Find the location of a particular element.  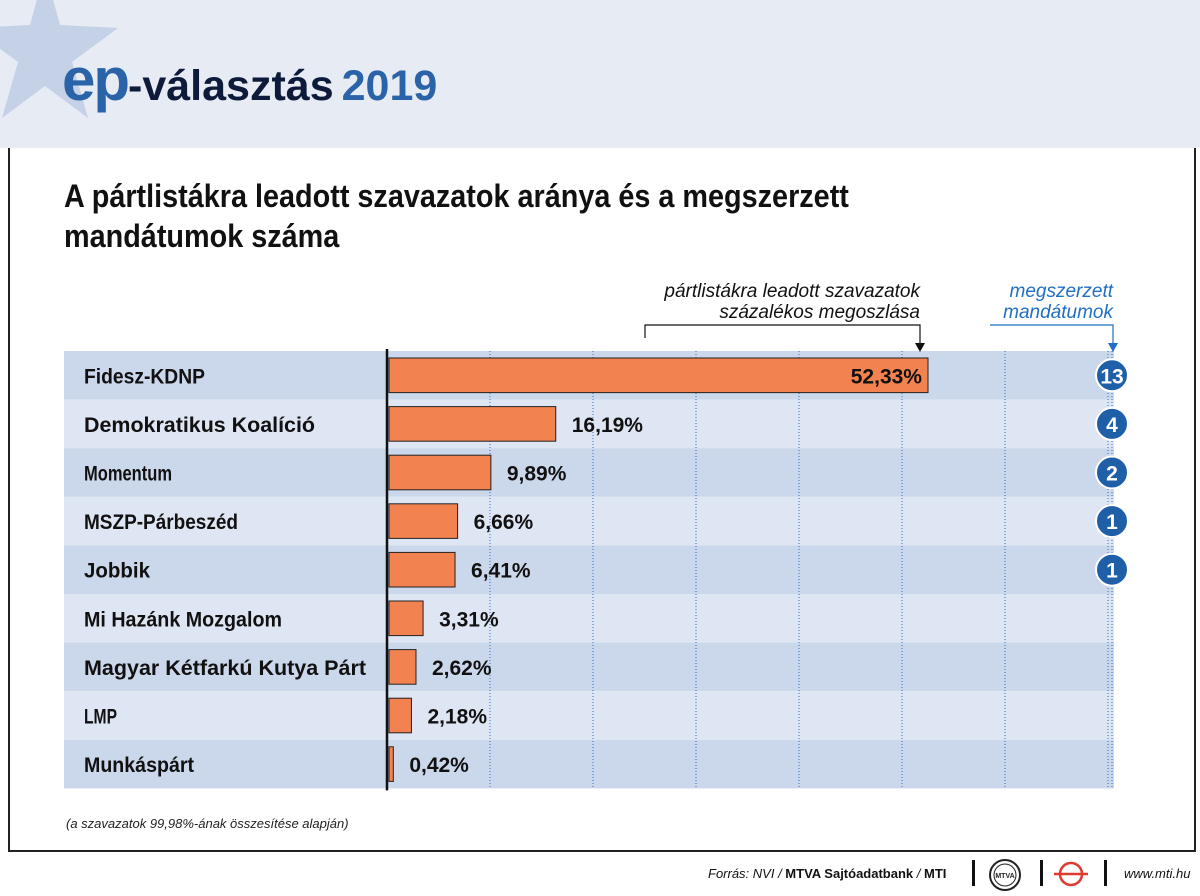

m1-logo-icon is located at coordinates (1071, 874).